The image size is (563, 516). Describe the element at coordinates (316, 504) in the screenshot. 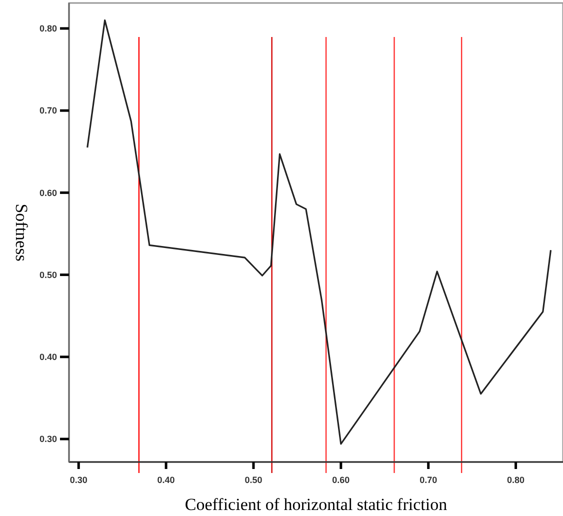

I see `x-axis-title: Coefficient of horizontal static friction` at that location.